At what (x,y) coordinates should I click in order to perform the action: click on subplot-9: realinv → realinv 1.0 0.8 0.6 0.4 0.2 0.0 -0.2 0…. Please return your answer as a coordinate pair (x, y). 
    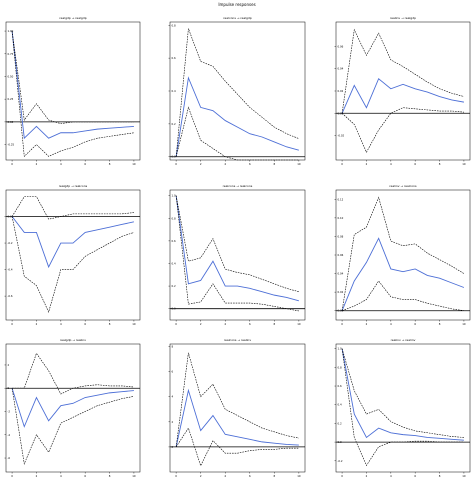
    Looking at the image, I should click on (402, 408).